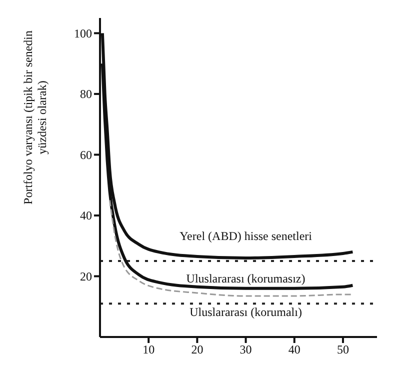 This screenshot has height=375, width=405. What do you see at coordinates (86, 215) in the screenshot?
I see `y-tick-label: 40` at bounding box center [86, 215].